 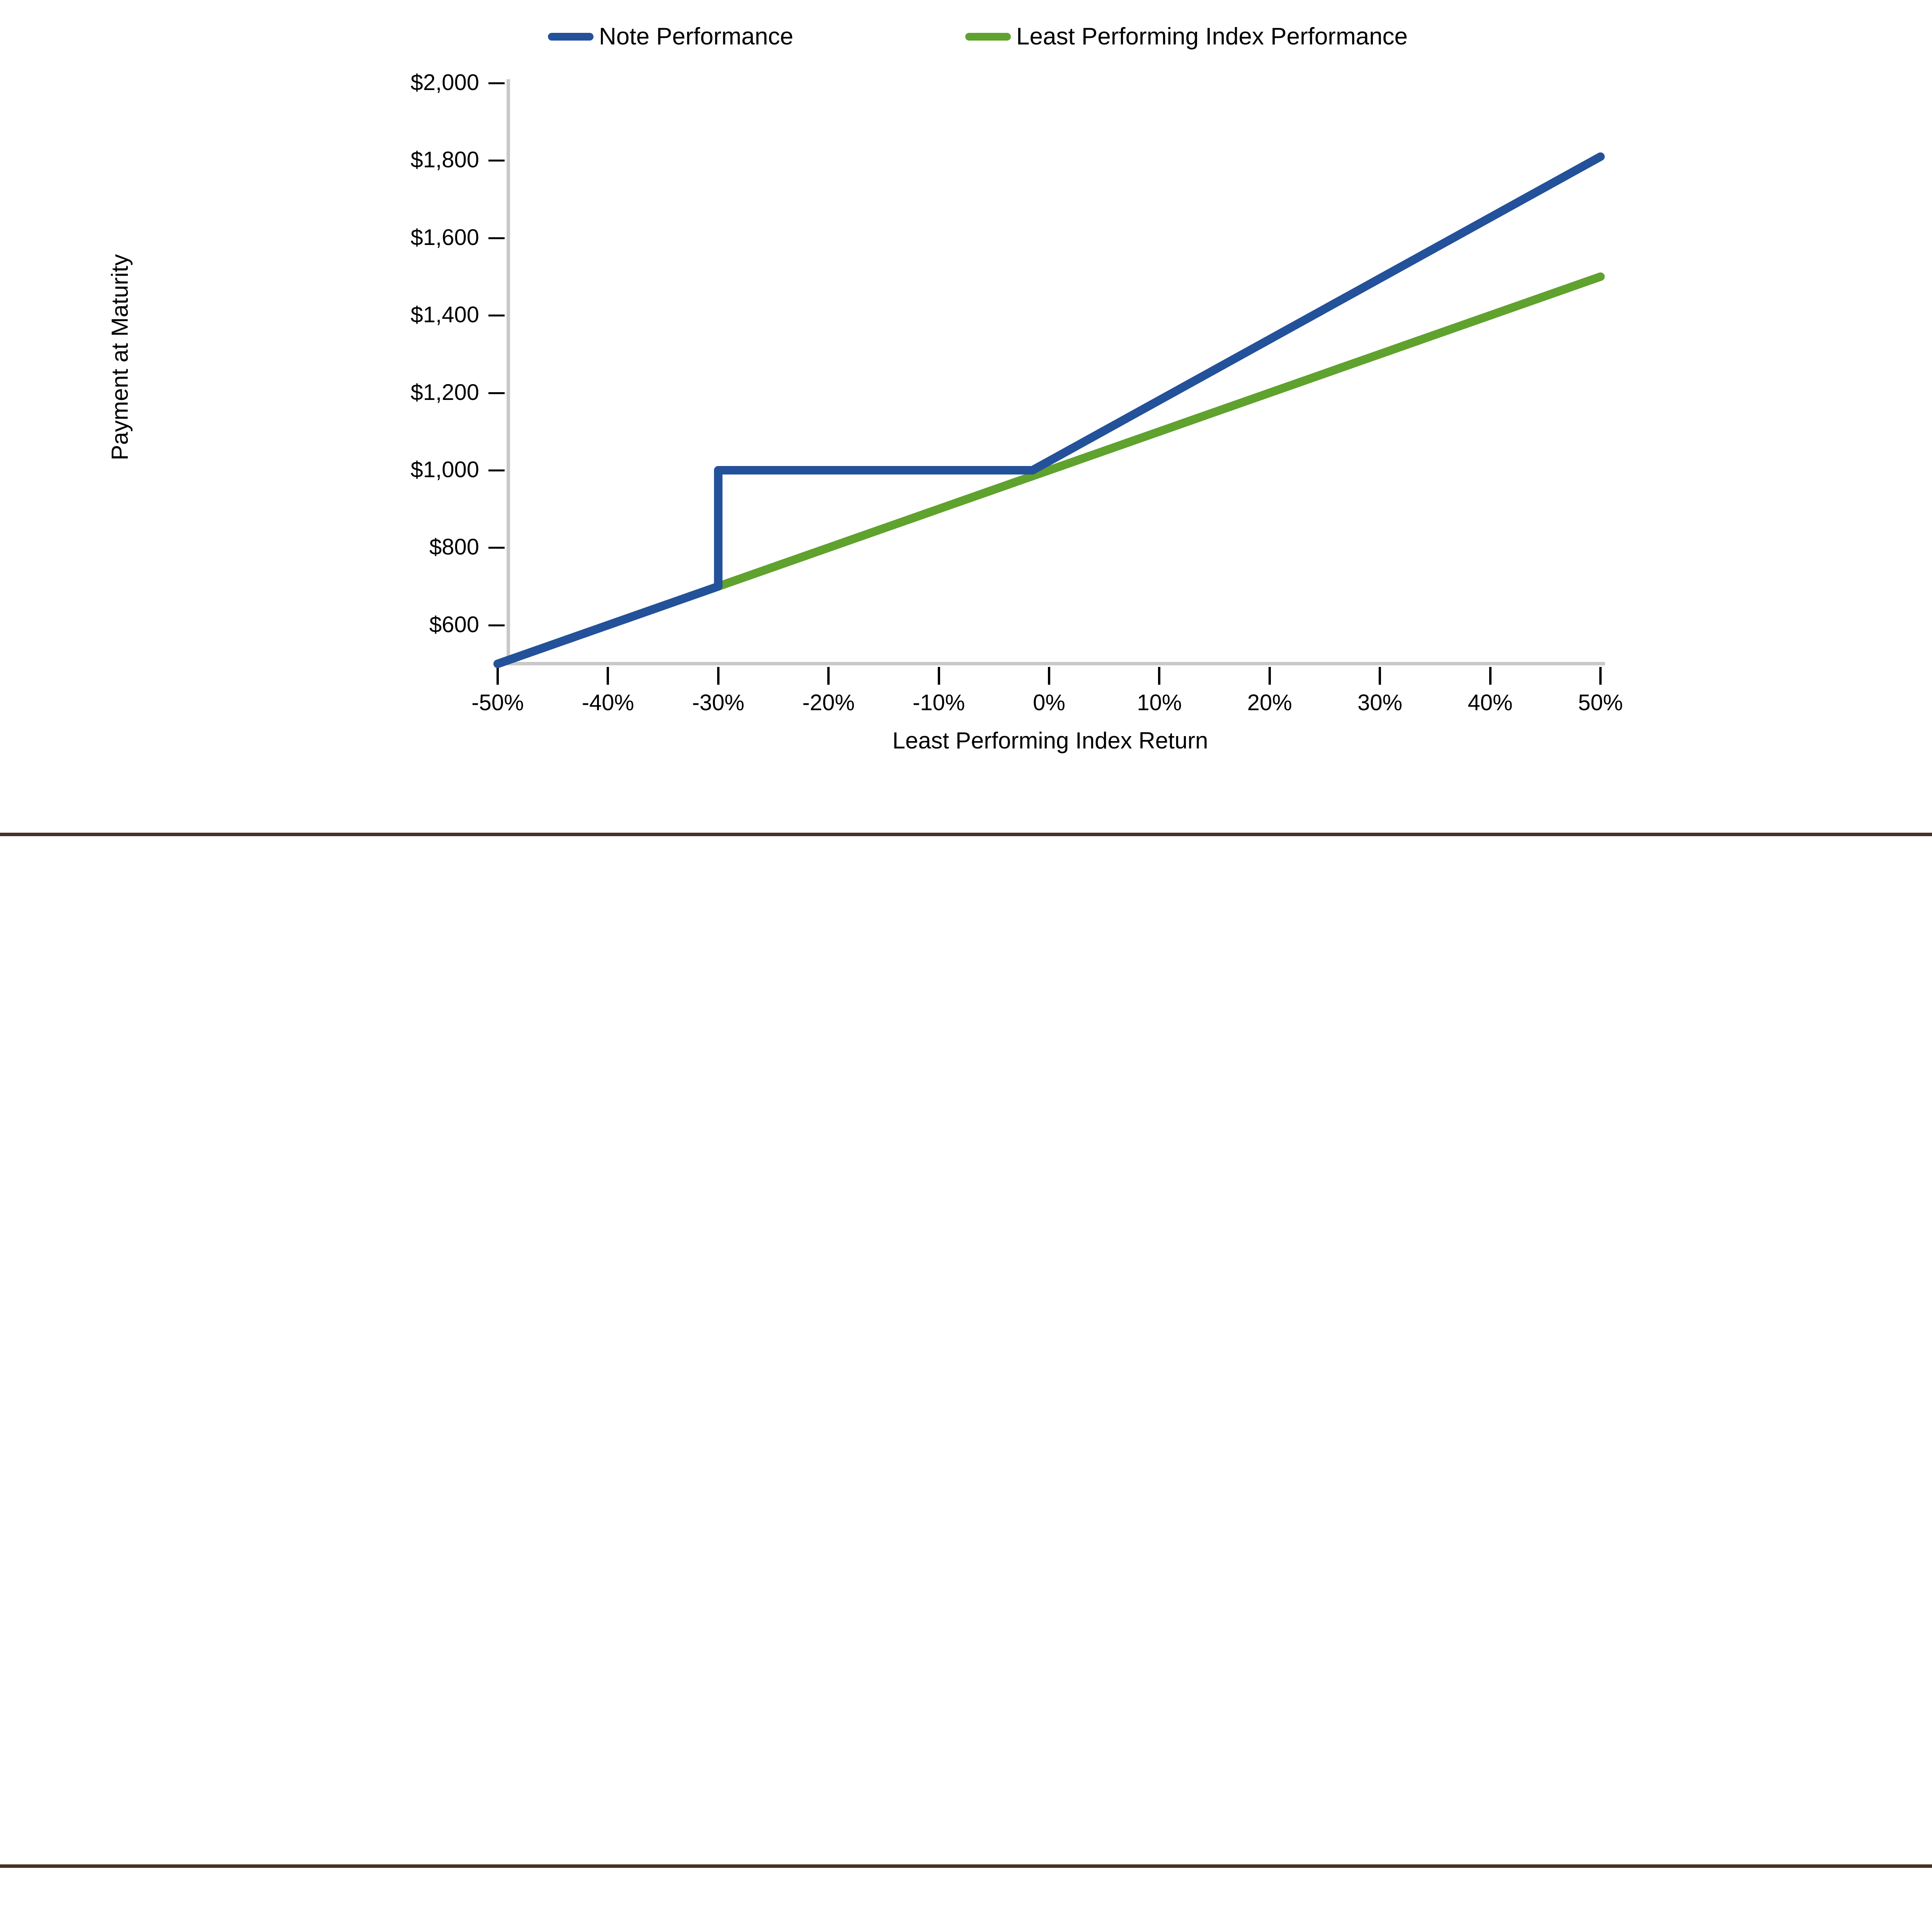 What do you see at coordinates (445, 237) in the screenshot?
I see `y-axis-tick-label: $1,600` at bounding box center [445, 237].